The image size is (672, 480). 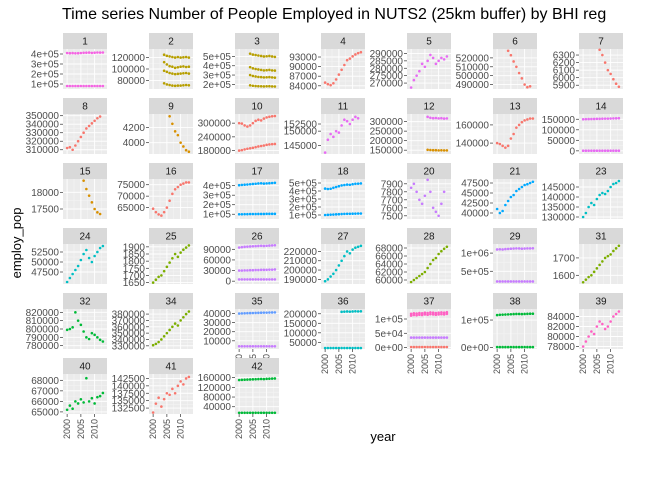 I want to click on y-tick-label: 1600, so click(x=564, y=276).